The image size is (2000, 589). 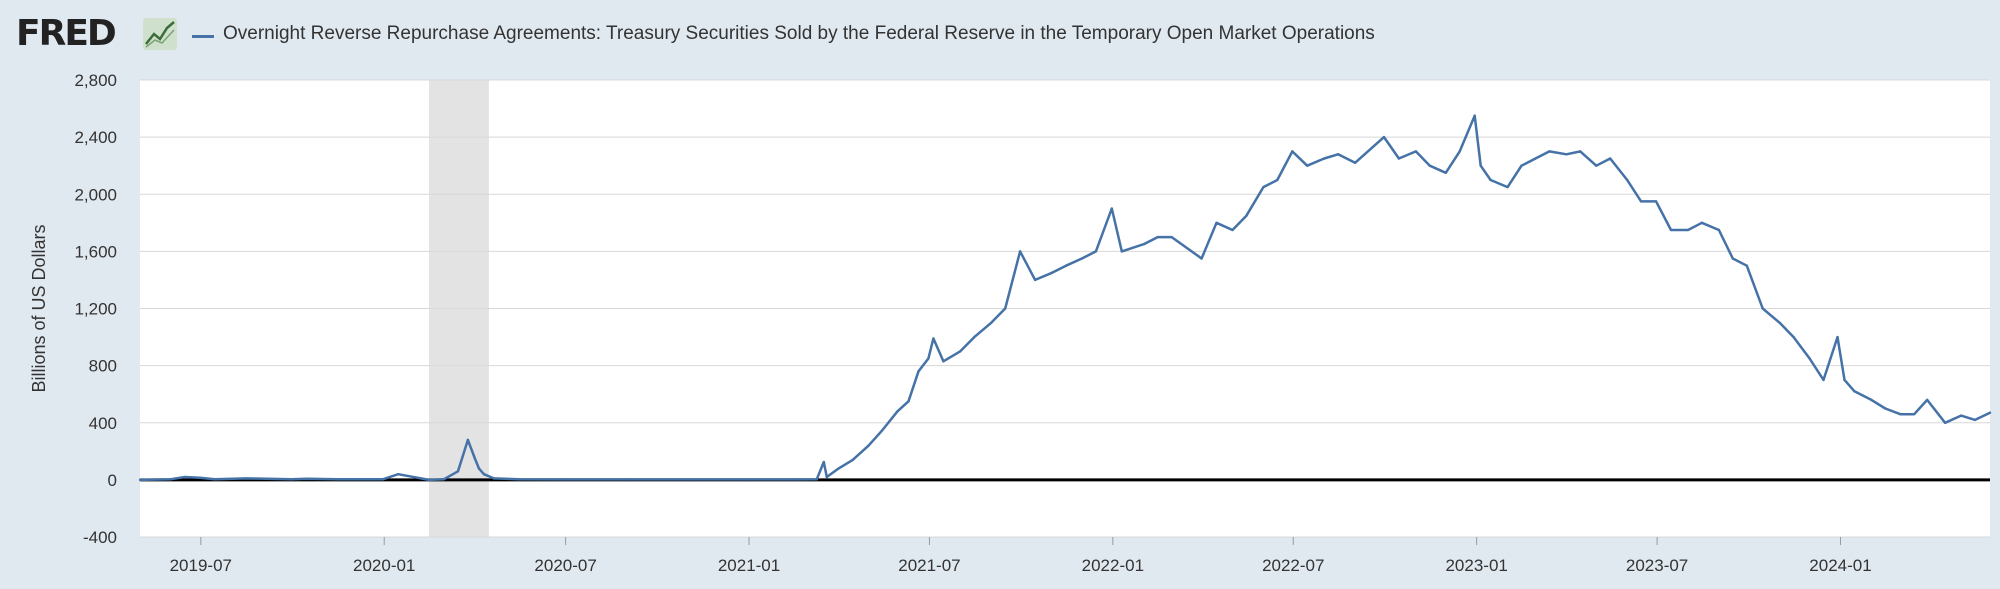 What do you see at coordinates (1113, 565) in the screenshot?
I see `x-tick-label: 2022-01` at bounding box center [1113, 565].